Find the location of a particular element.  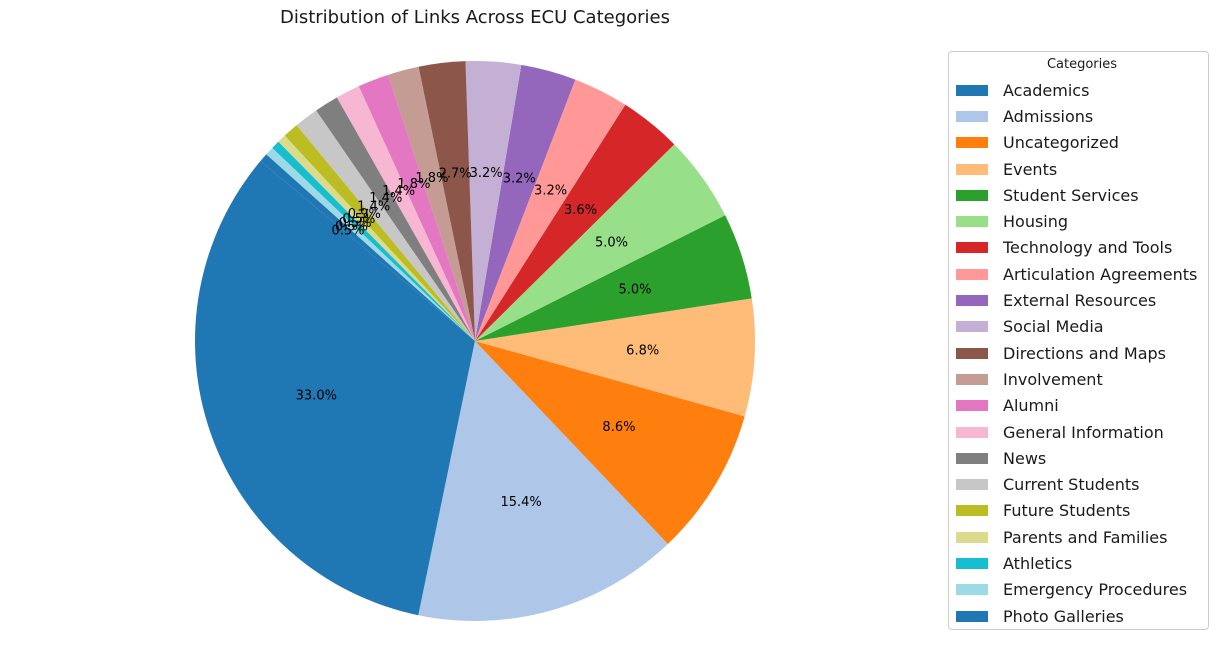

legend-entry-19: Emergency Procedures is located at coordinates (1082, 590).